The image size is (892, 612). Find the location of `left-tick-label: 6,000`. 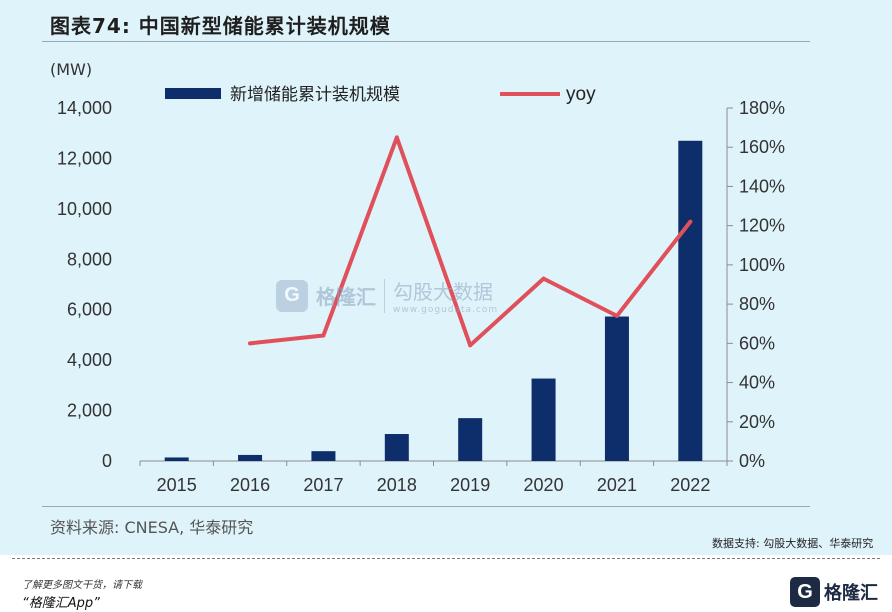

left-tick-label: 6,000 is located at coordinates (89, 310).